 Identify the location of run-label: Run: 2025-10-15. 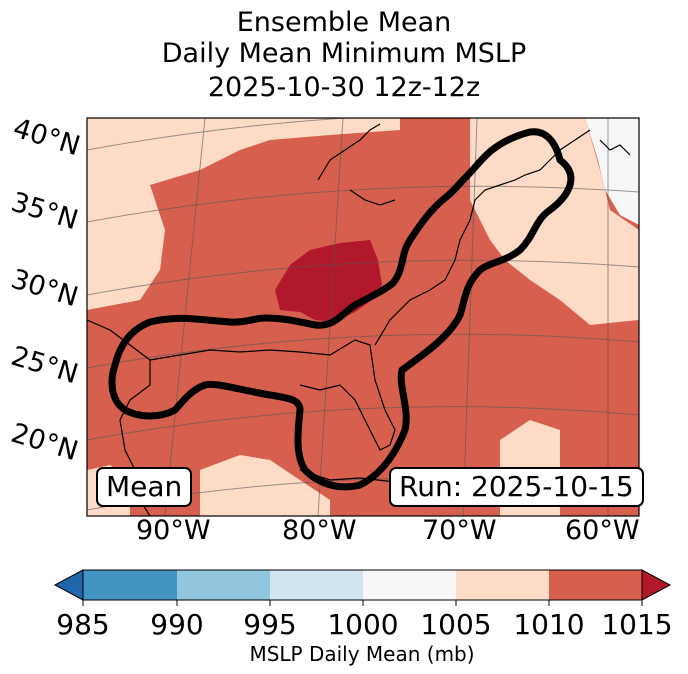
(516, 487).